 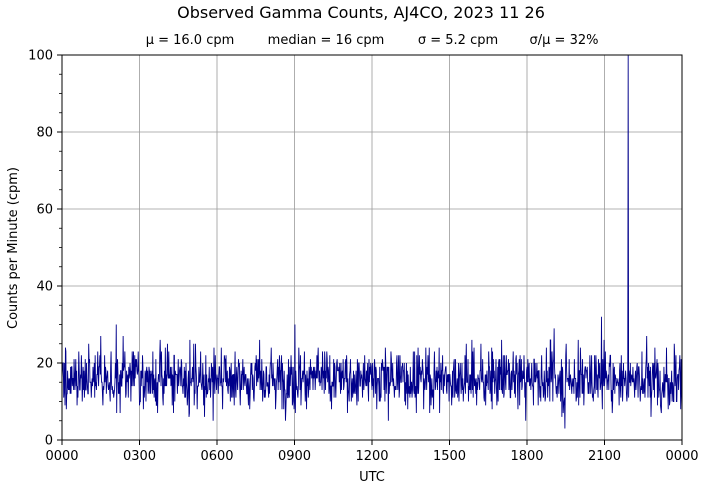 I want to click on stat-sigma: σ = 5.2 cpm, so click(x=458, y=40).